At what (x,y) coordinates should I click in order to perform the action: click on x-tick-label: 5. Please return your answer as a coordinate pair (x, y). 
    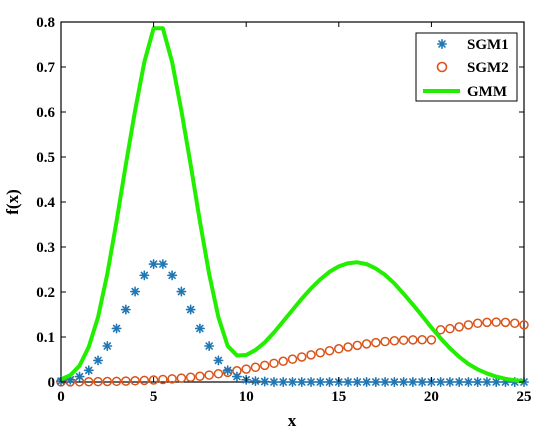
    Looking at the image, I should click on (154, 397).